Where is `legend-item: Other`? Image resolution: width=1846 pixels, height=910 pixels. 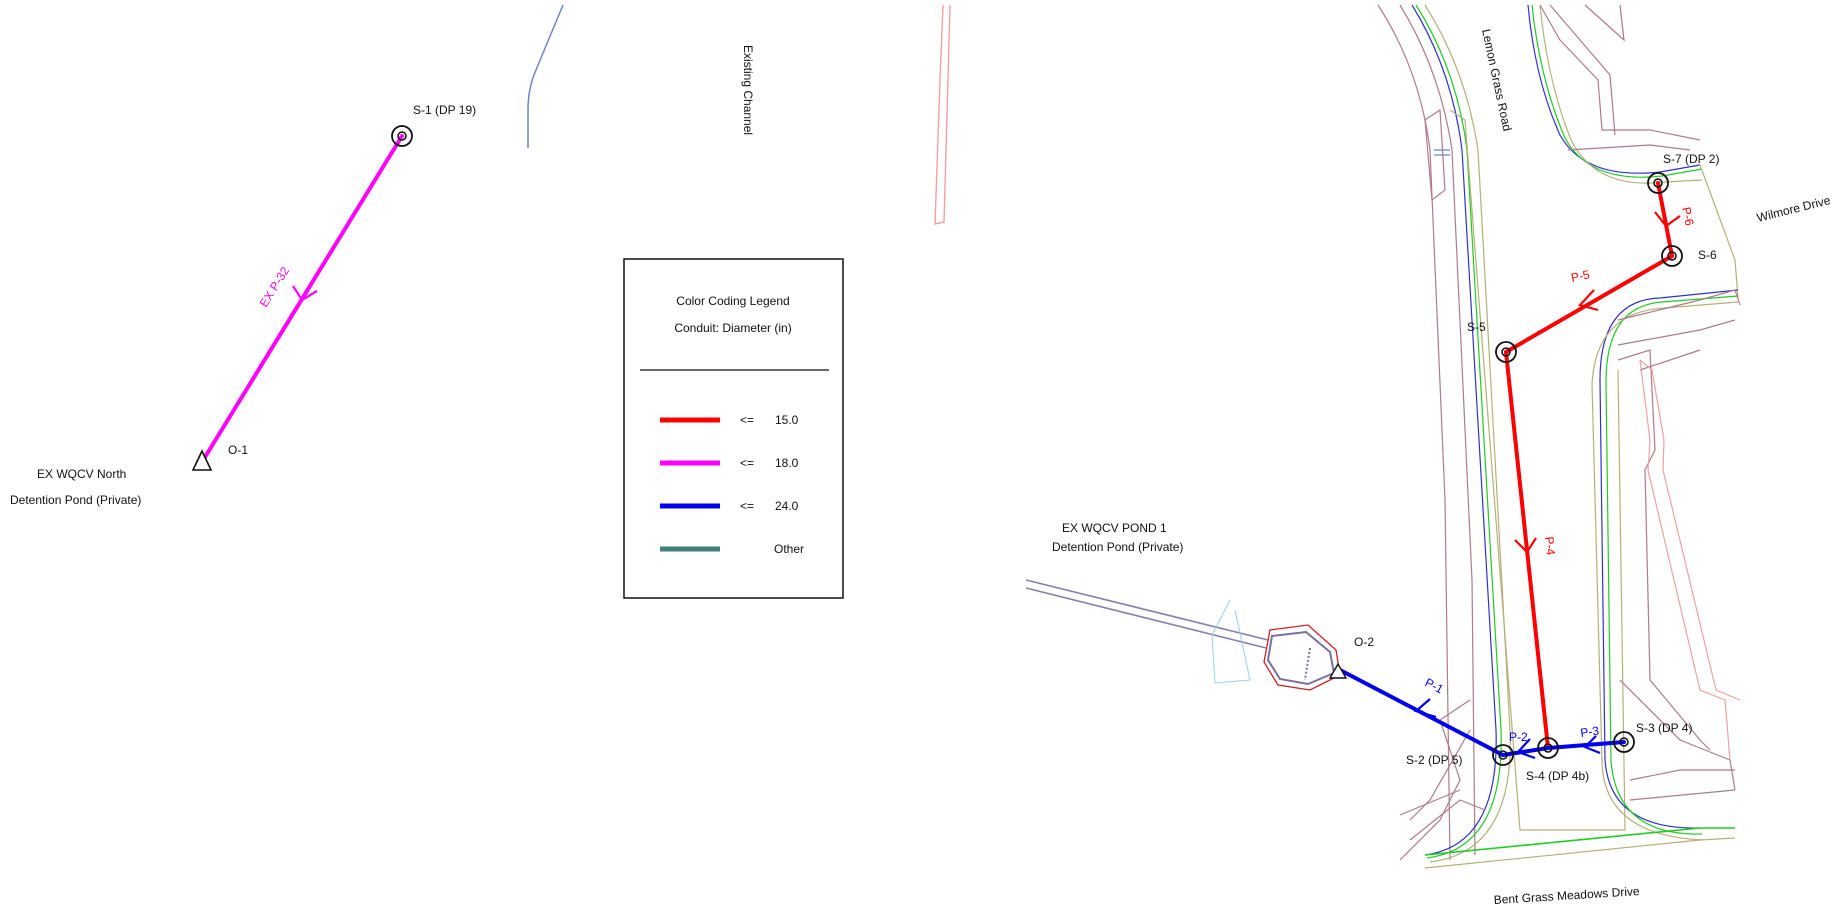
legend-item: Other is located at coordinates (732, 549).